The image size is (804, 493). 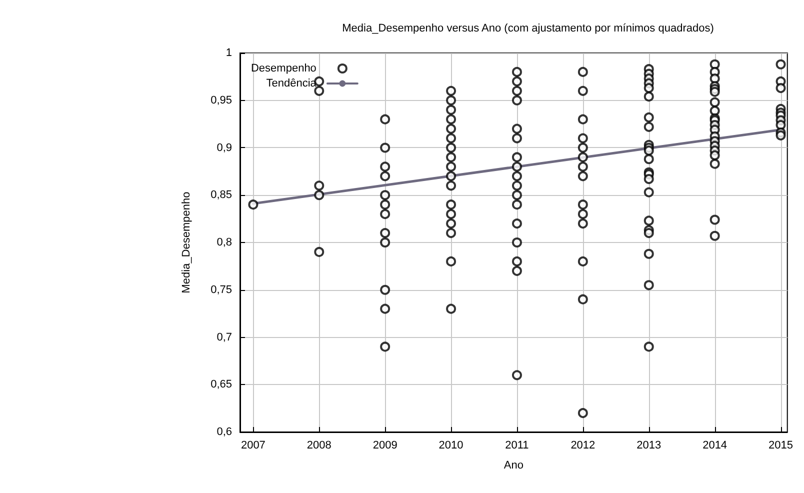 What do you see at coordinates (224, 148) in the screenshot?
I see `y-tick-label: 0,9` at bounding box center [224, 148].